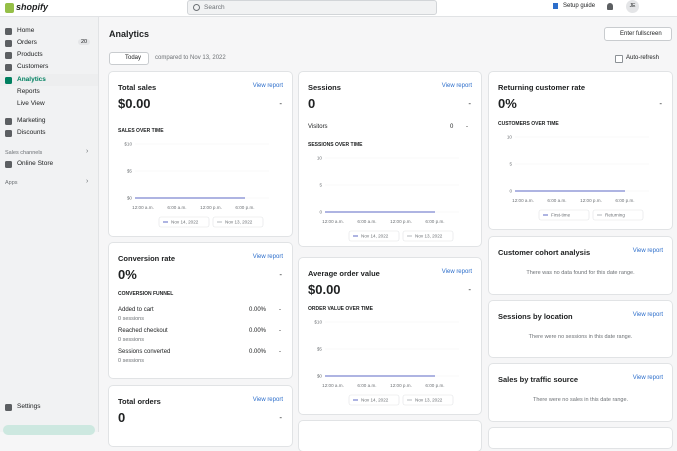 The height and width of the screenshot is (451, 677). Describe the element at coordinates (280, 331) in the screenshot. I see `funnel-change: -` at that location.